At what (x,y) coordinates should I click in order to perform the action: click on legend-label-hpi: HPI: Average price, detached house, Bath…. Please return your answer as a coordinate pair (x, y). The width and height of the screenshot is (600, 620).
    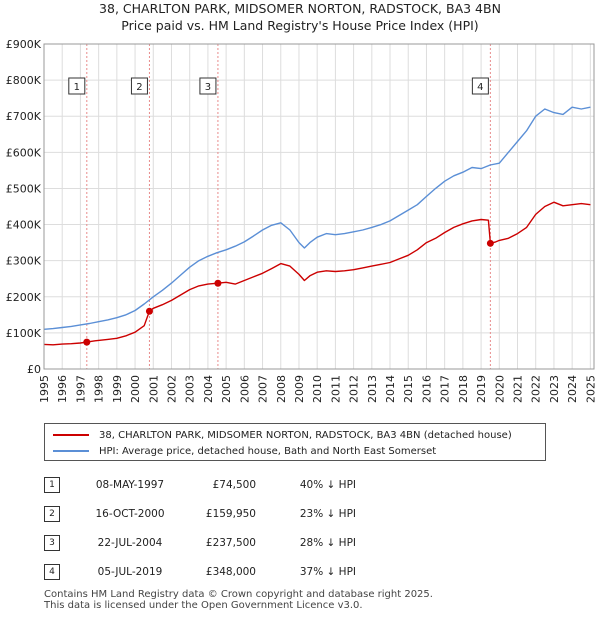
    Looking at the image, I should click on (268, 451).